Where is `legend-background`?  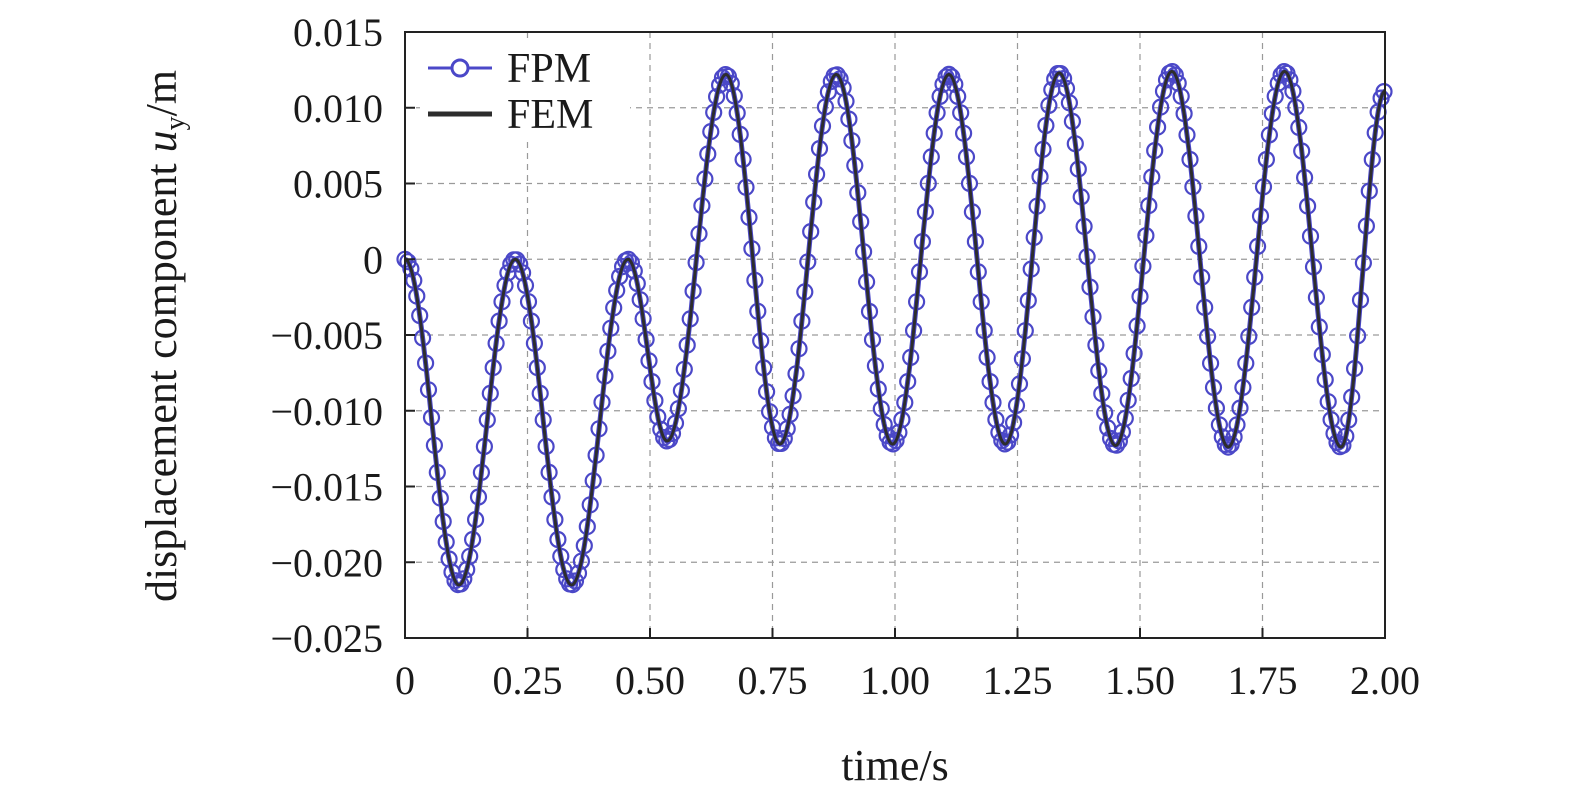 legend-background is located at coordinates (525, 90).